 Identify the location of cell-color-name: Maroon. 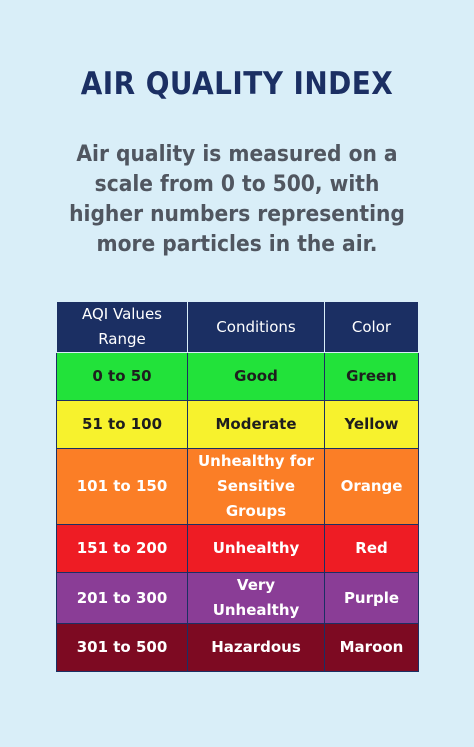
(371, 647).